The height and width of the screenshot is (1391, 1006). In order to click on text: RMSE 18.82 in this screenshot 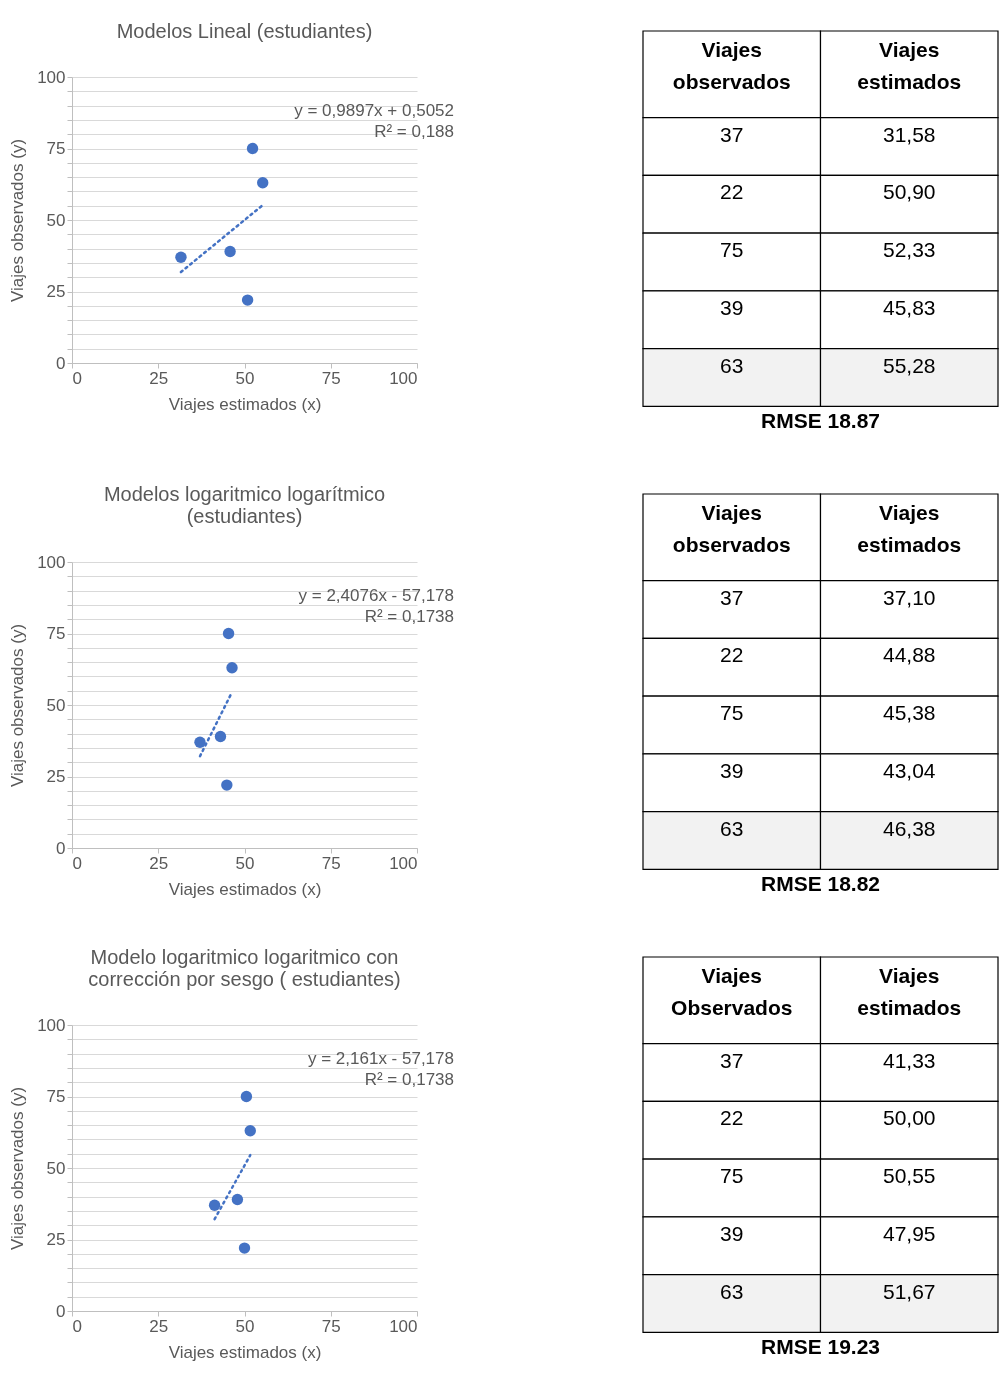, I will do `click(820, 883)`.